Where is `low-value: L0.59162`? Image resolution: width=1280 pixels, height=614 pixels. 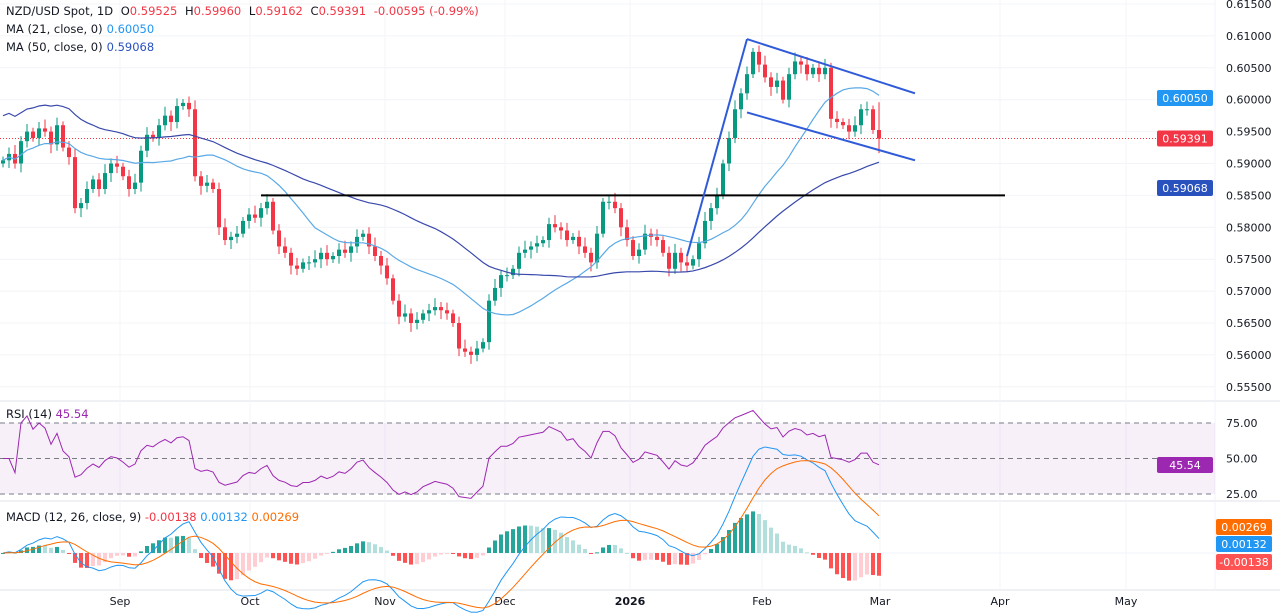 low-value: L0.59162 is located at coordinates (276, 11).